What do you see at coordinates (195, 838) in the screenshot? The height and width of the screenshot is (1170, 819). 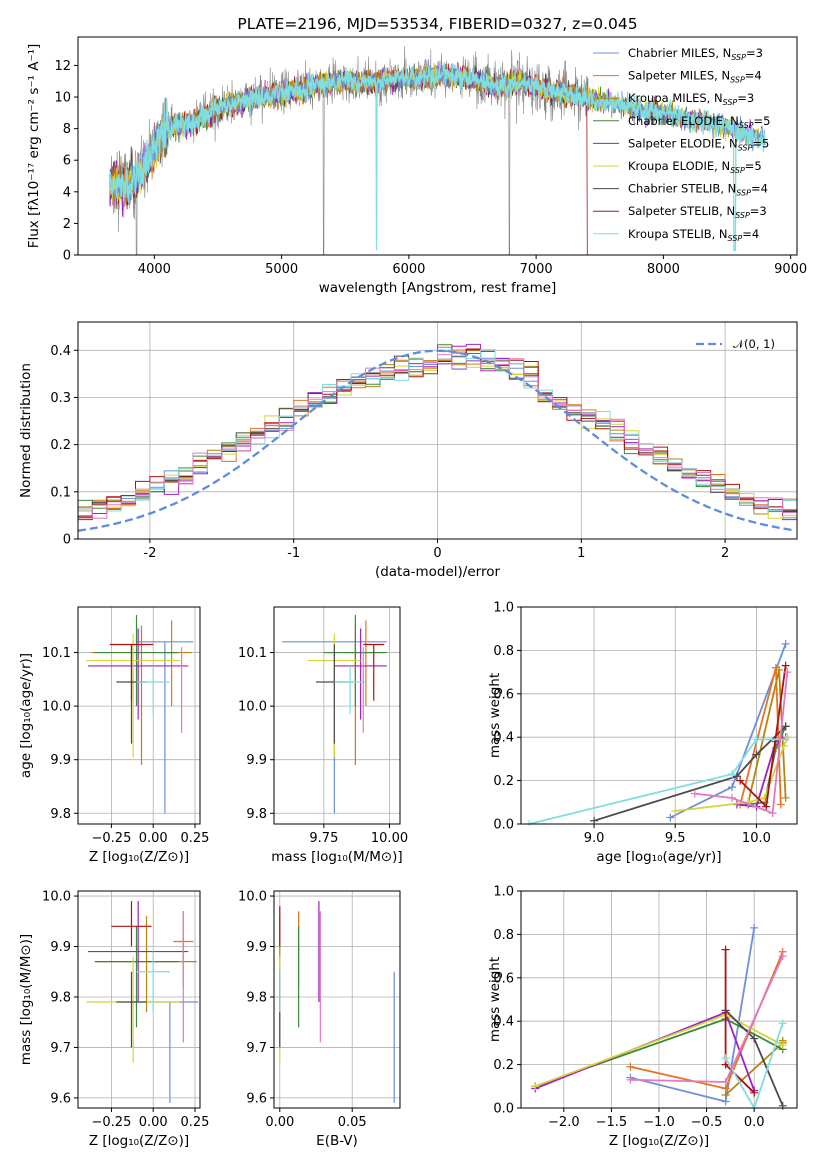 I see `x-tick-label: 0.25` at bounding box center [195, 838].